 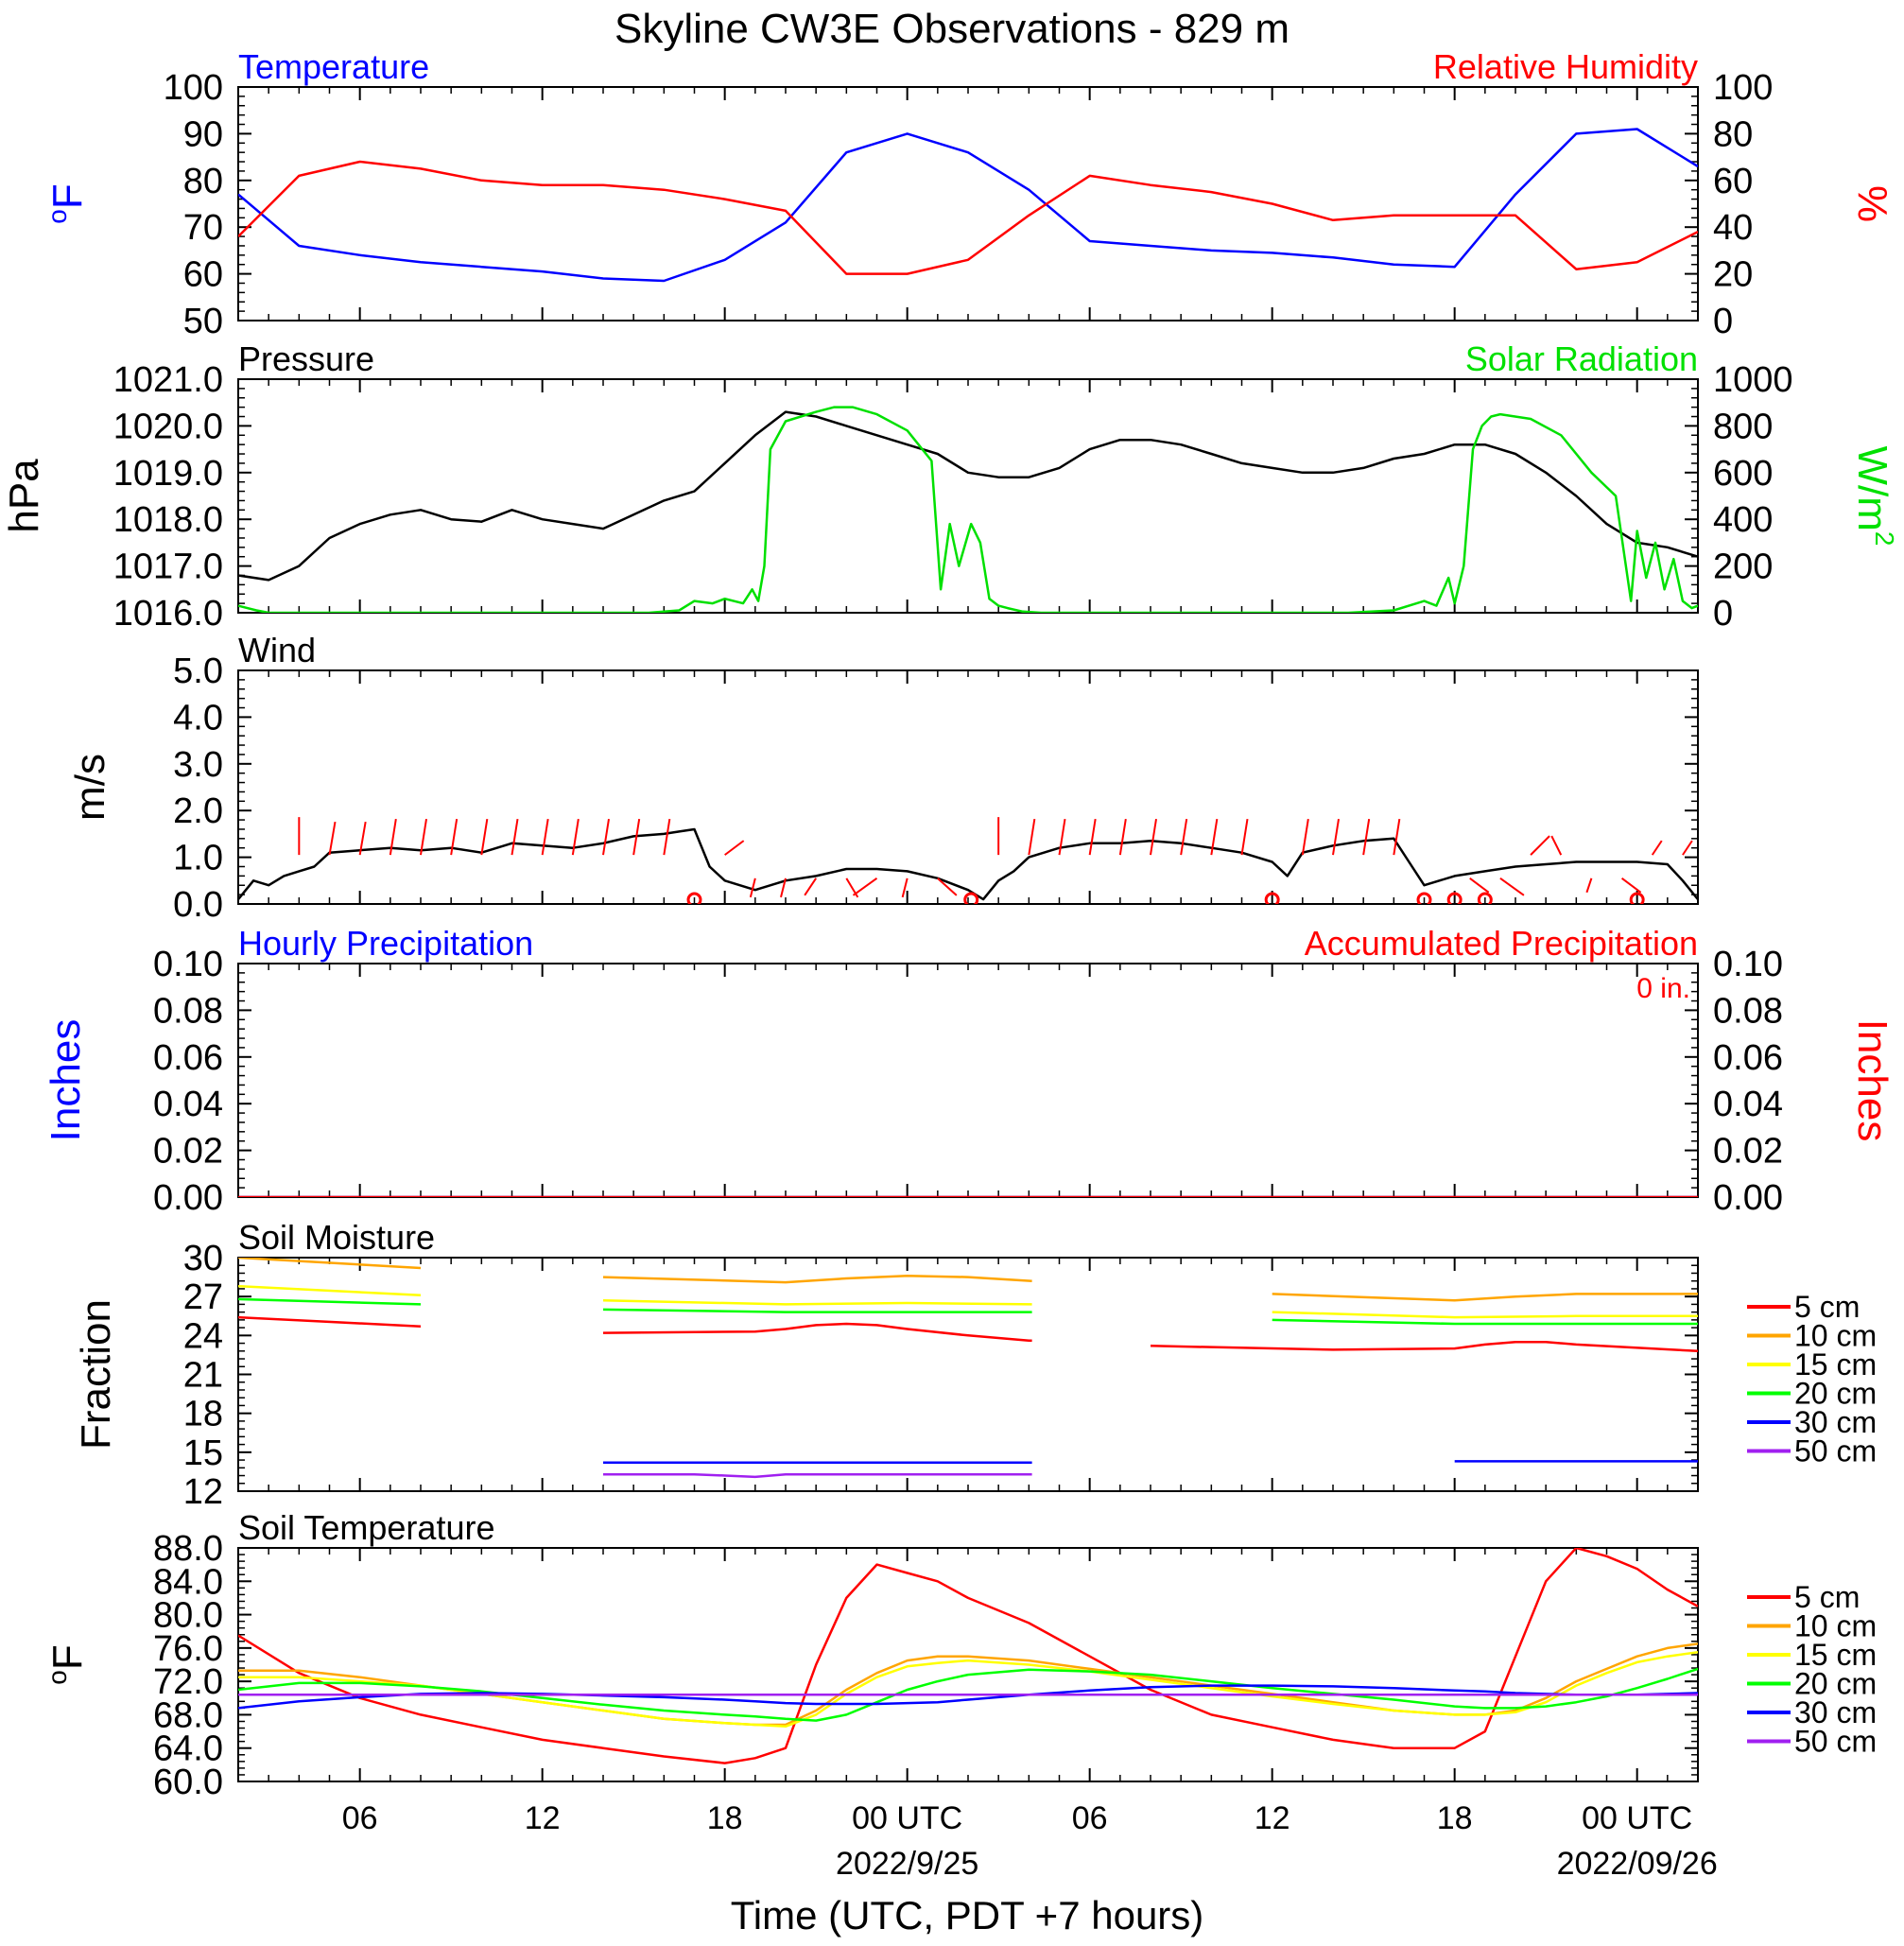 What do you see at coordinates (1565, 67) in the screenshot?
I see `panel-title-right: Relative Humidity` at bounding box center [1565, 67].